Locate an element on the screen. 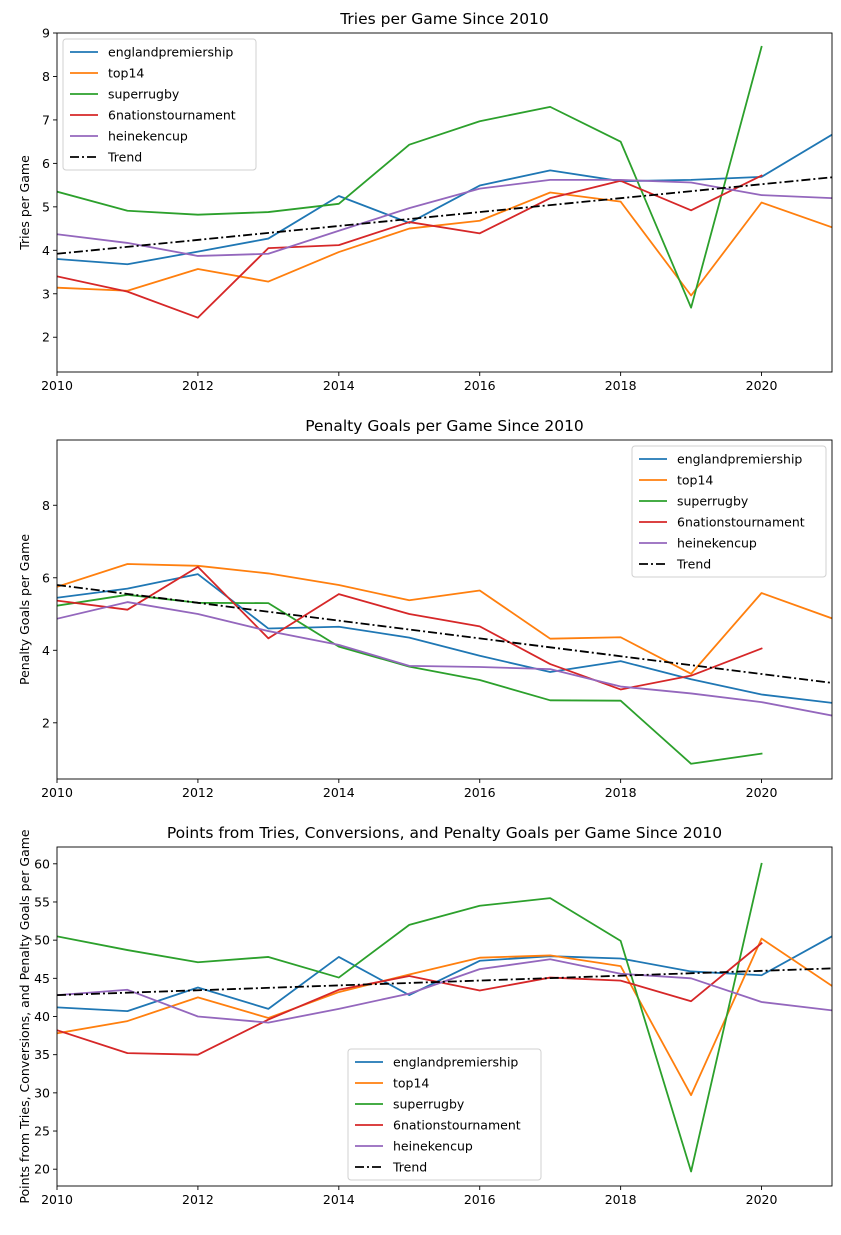 Image resolution: width=841 pixels, height=1235 pixels. y-tick-label: 45 is located at coordinates (42, 978).